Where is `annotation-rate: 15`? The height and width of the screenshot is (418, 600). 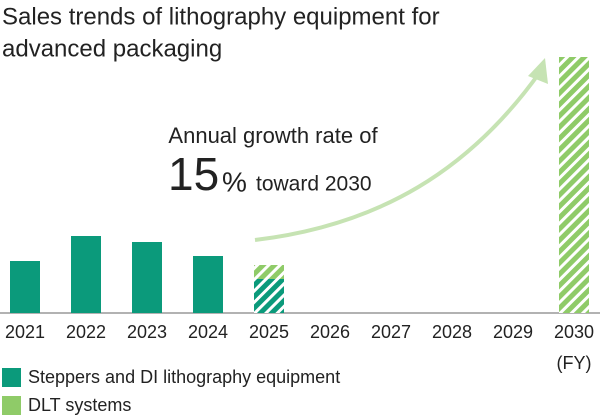
annotation-rate: 15 is located at coordinates (193, 174).